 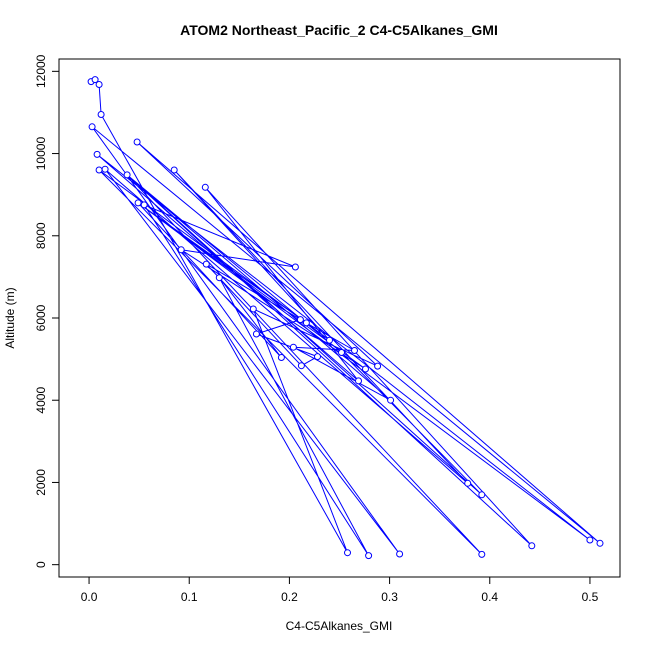 I want to click on x-axis: 0.0 0.1 0.2 0.3 0.4 0.5, so click(x=340, y=590).